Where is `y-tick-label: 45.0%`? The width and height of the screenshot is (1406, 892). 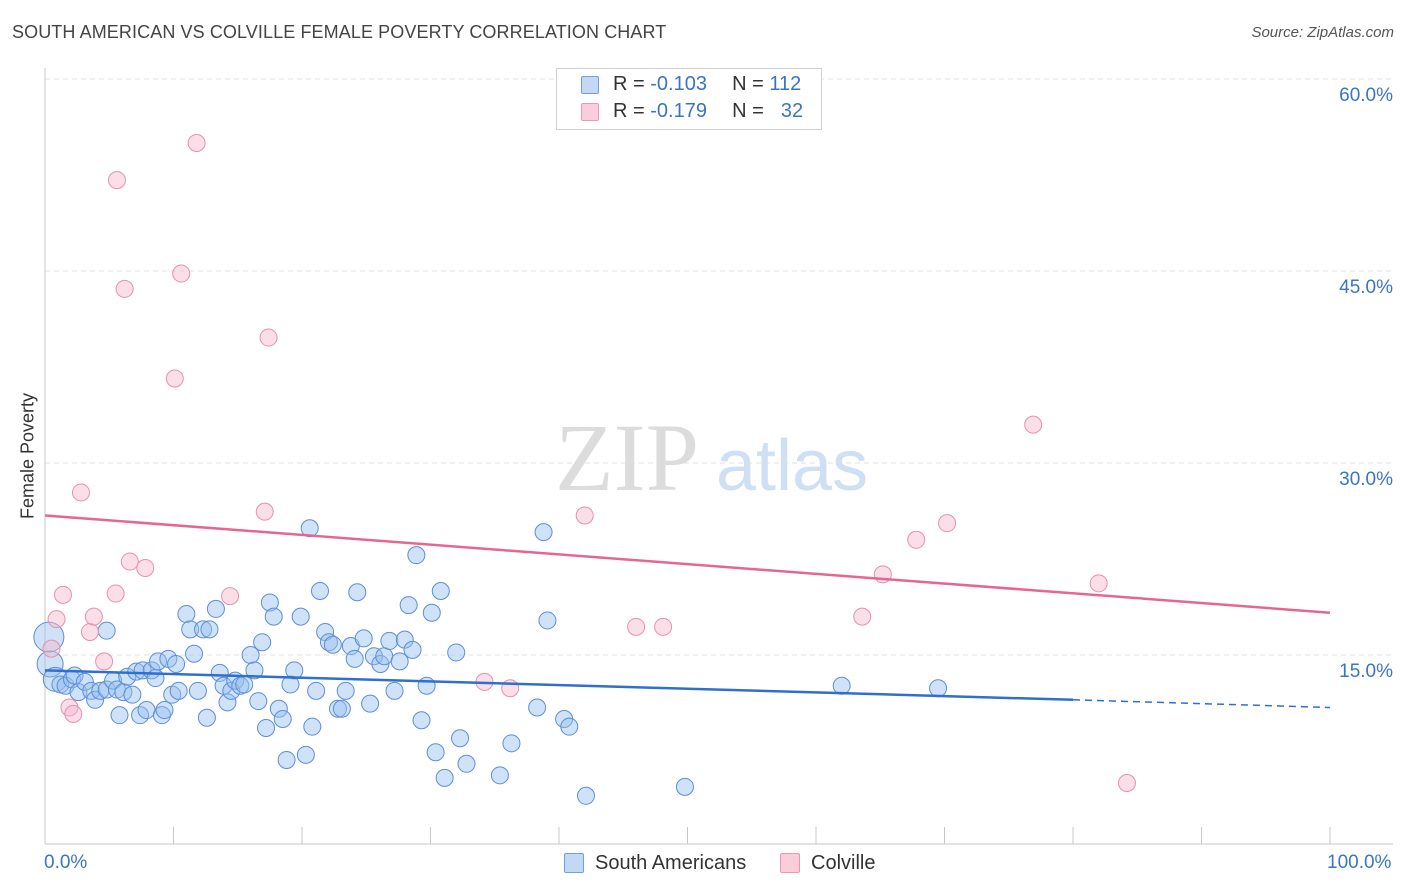
y-tick-label: 45.0% is located at coordinates (1366, 287).